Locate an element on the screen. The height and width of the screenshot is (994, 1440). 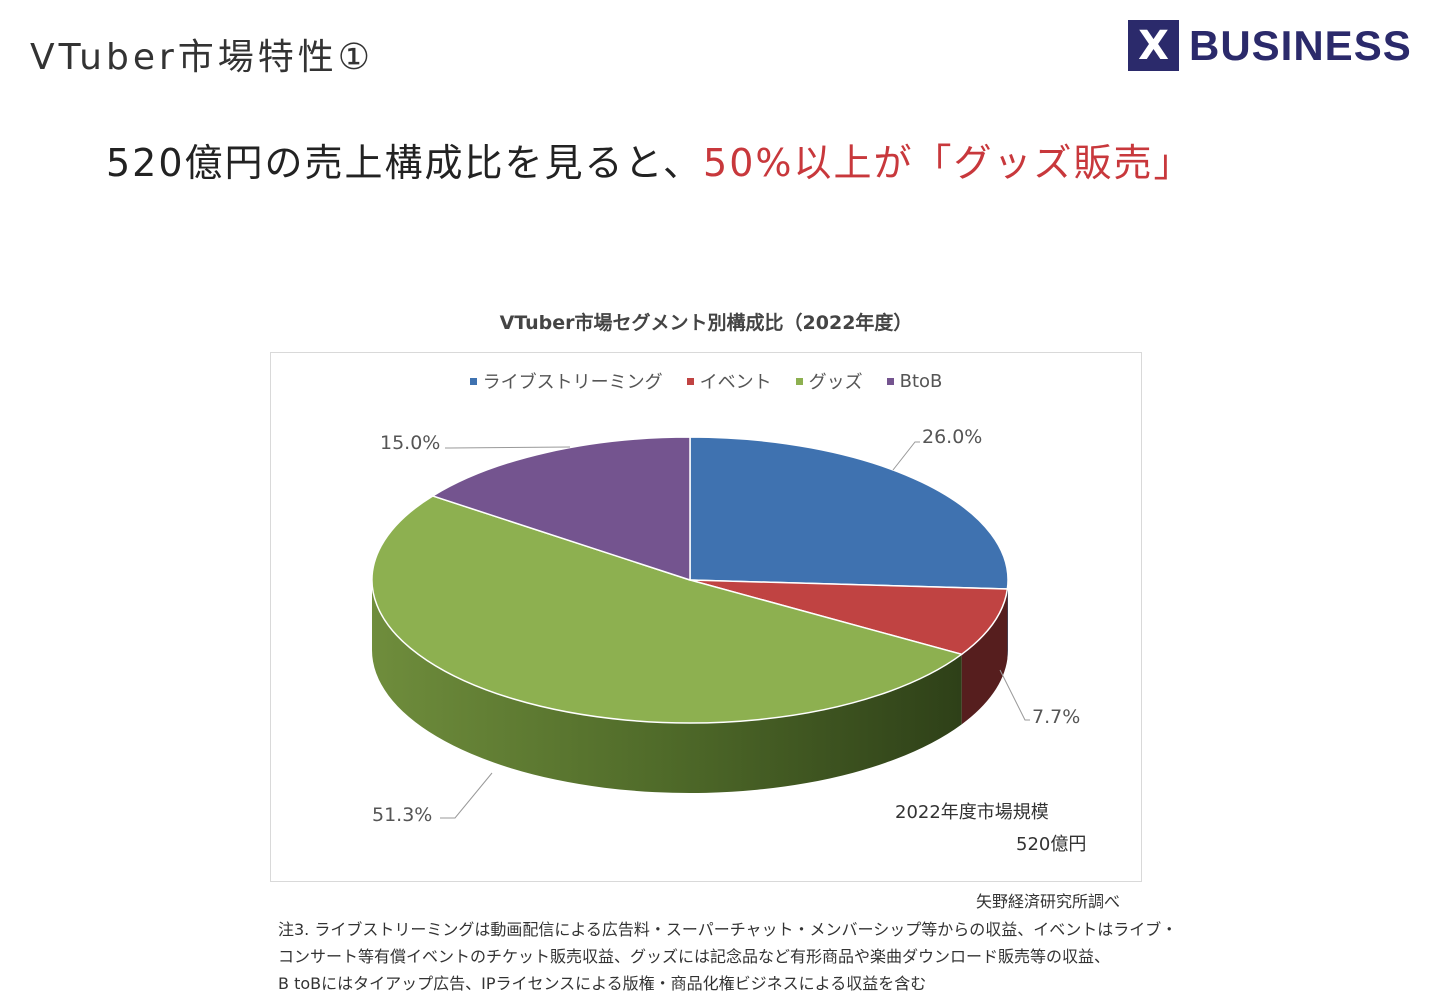
legend-item: グッズ is located at coordinates (829, 381).